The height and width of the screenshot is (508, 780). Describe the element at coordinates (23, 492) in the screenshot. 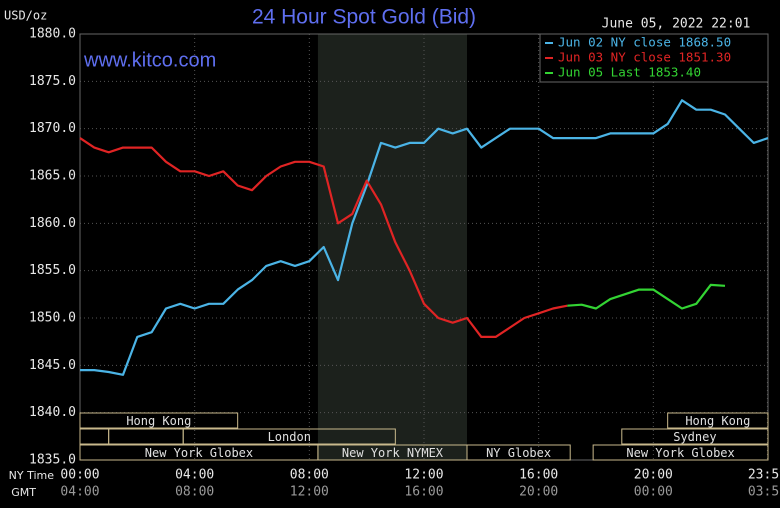

I see `x2-label: GMT` at that location.